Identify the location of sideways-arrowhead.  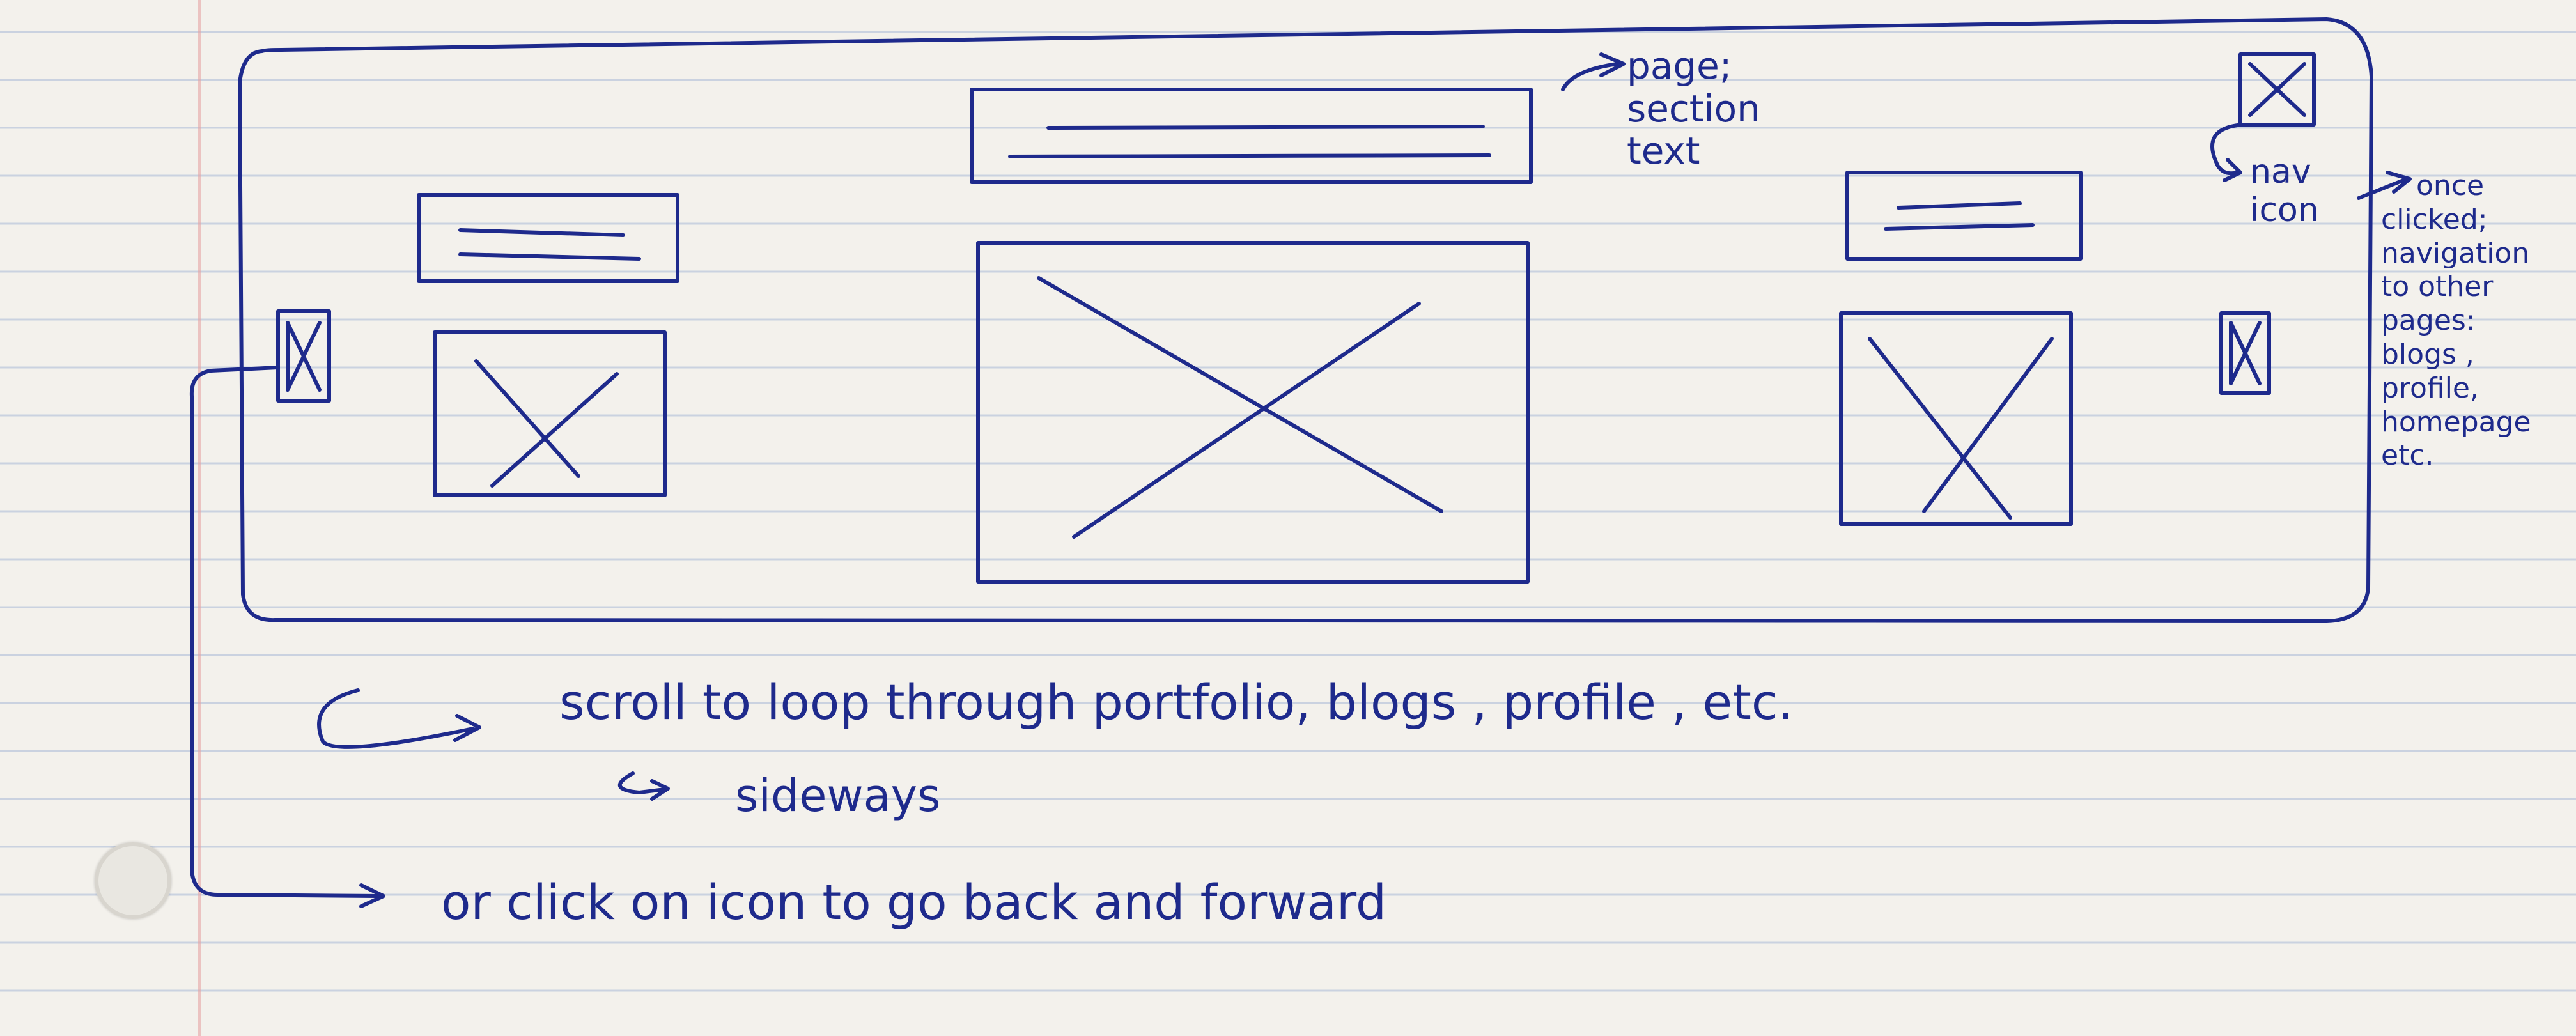
(660, 790).